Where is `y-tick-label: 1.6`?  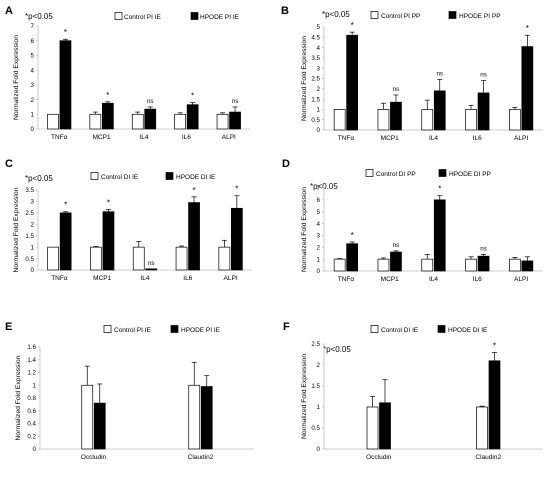 y-tick-label: 1.6 is located at coordinates (31, 347).